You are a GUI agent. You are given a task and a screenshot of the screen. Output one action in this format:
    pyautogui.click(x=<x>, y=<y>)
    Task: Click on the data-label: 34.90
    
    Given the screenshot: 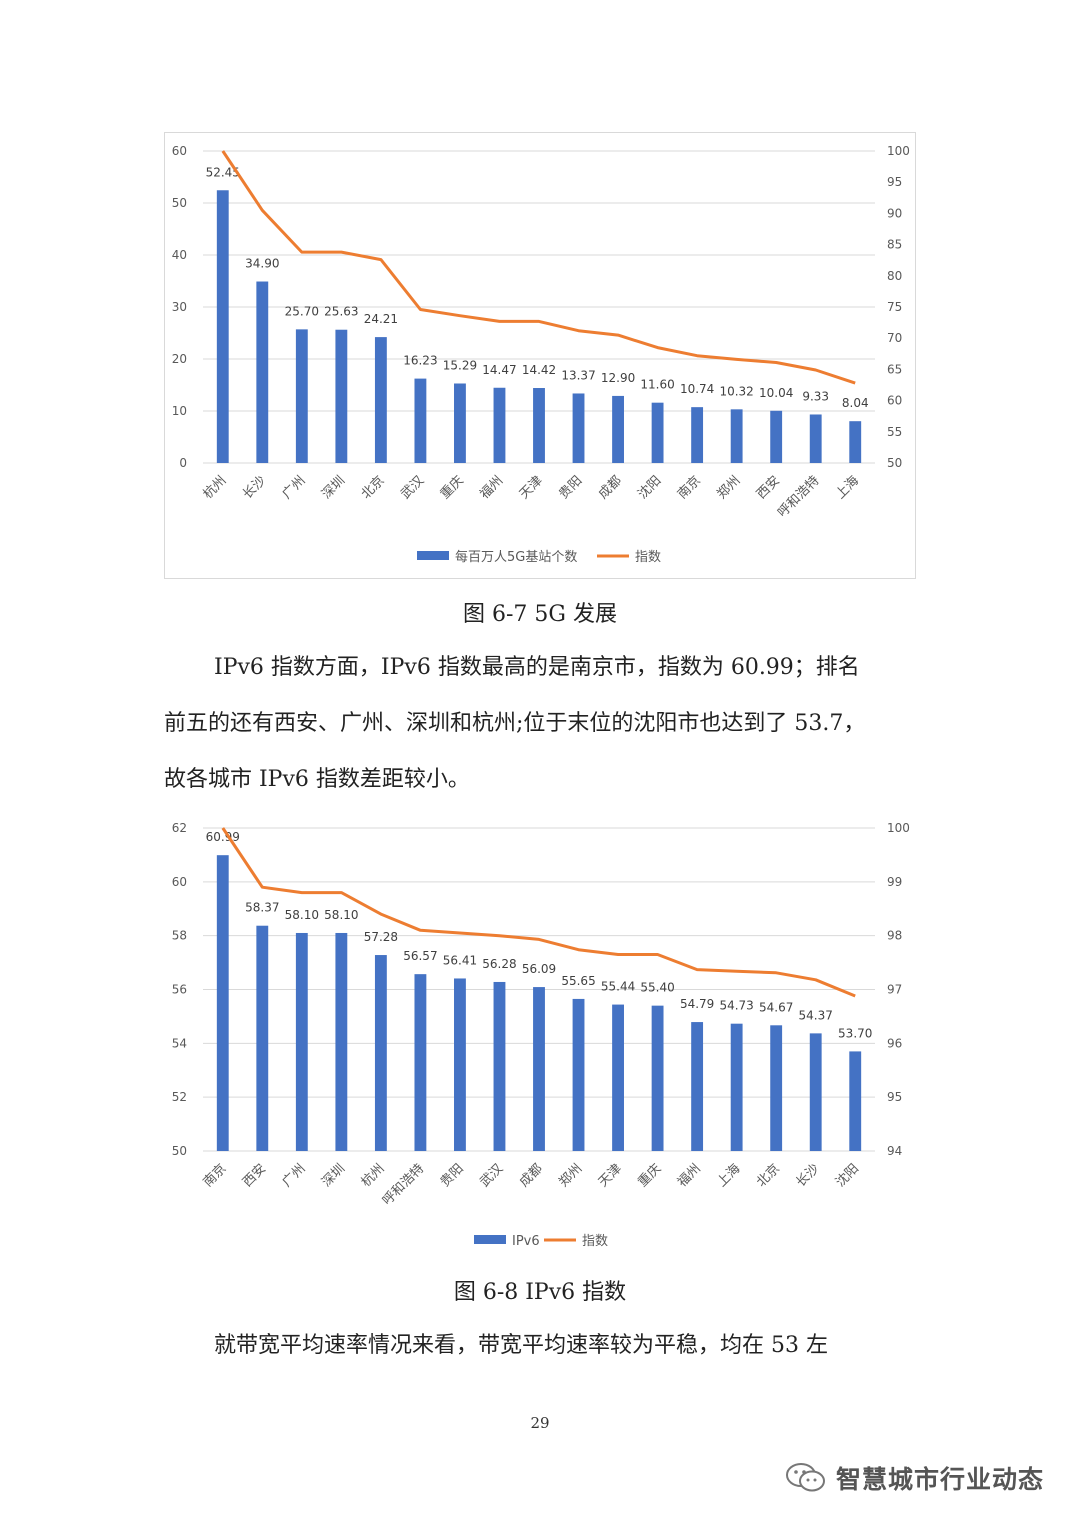 What is the action you would take?
    pyautogui.click(x=262, y=264)
    